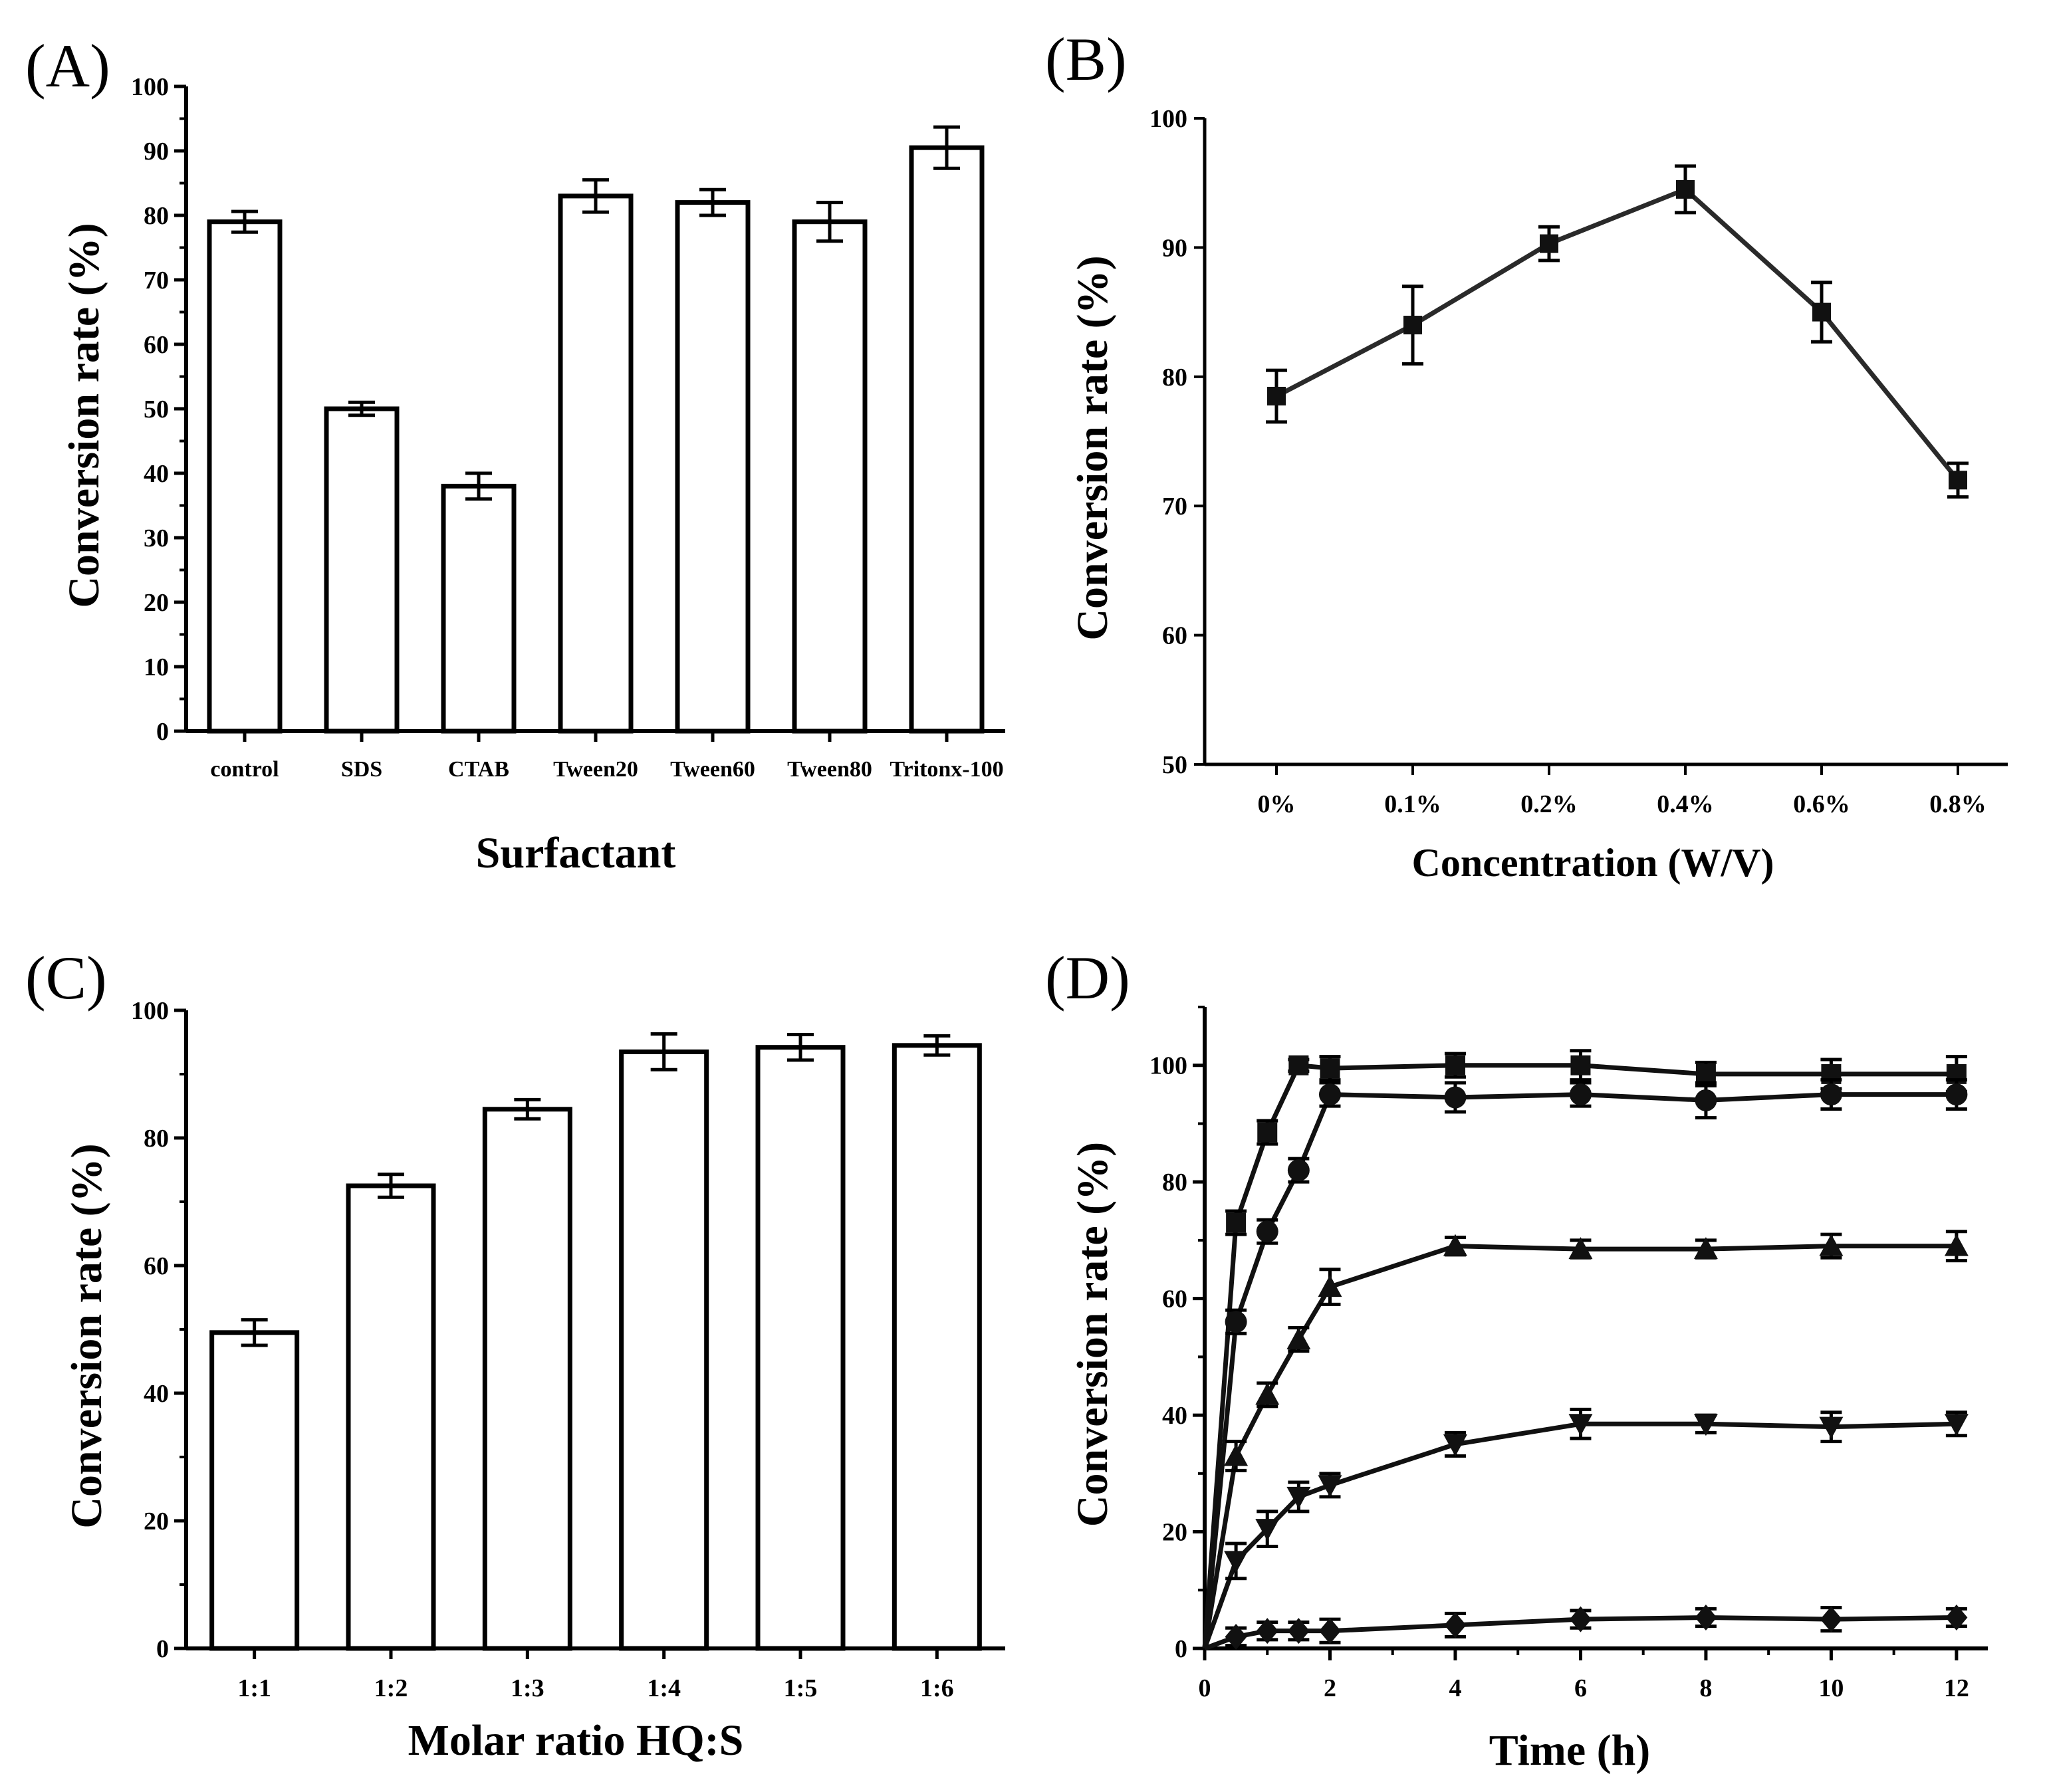 The image size is (2045, 1792). Describe the element at coordinates (1617, 334) in the screenshot. I see `panel-b-series-line` at that location.